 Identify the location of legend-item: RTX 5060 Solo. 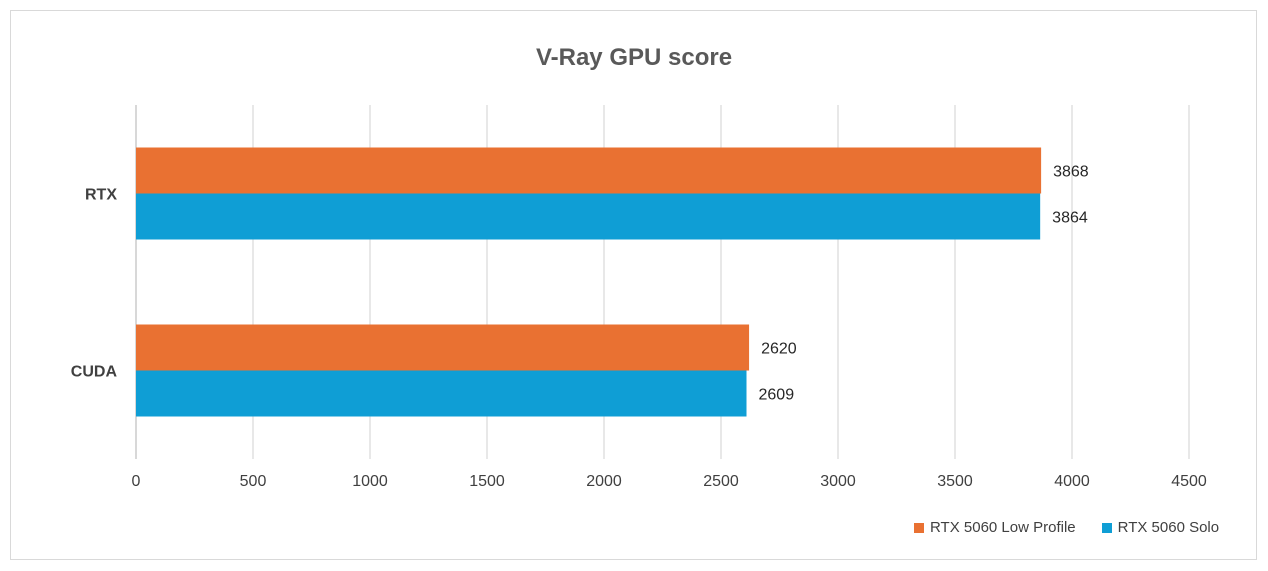
(1160, 527).